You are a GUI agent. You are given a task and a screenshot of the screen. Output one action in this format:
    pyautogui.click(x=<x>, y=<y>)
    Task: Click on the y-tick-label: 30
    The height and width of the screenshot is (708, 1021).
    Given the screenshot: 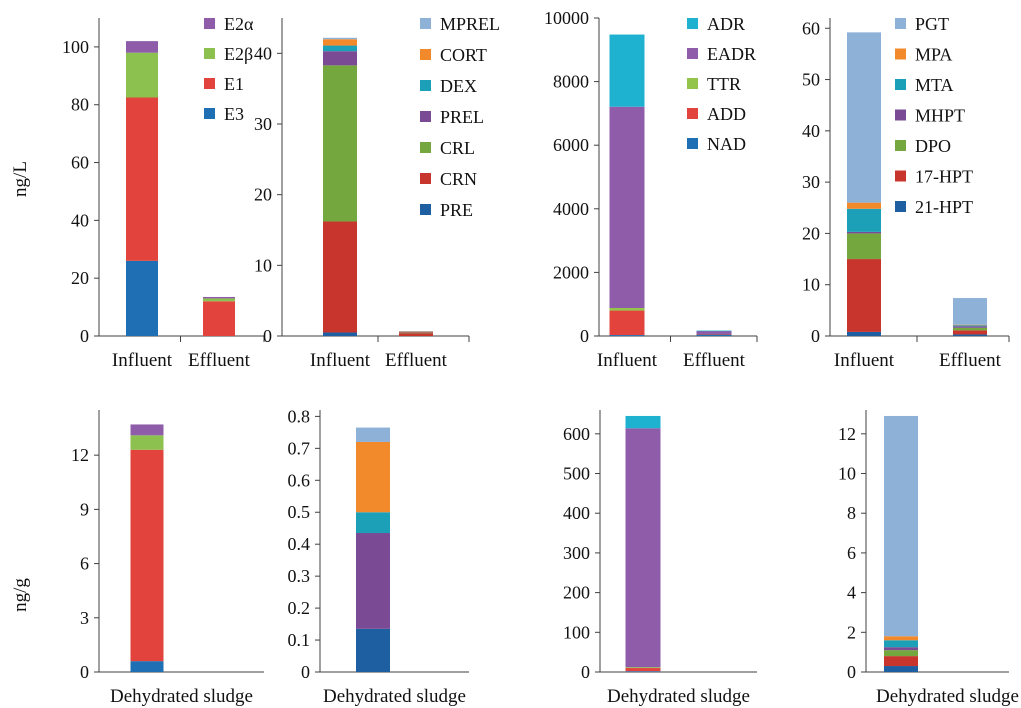 What is the action you would take?
    pyautogui.click(x=263, y=124)
    